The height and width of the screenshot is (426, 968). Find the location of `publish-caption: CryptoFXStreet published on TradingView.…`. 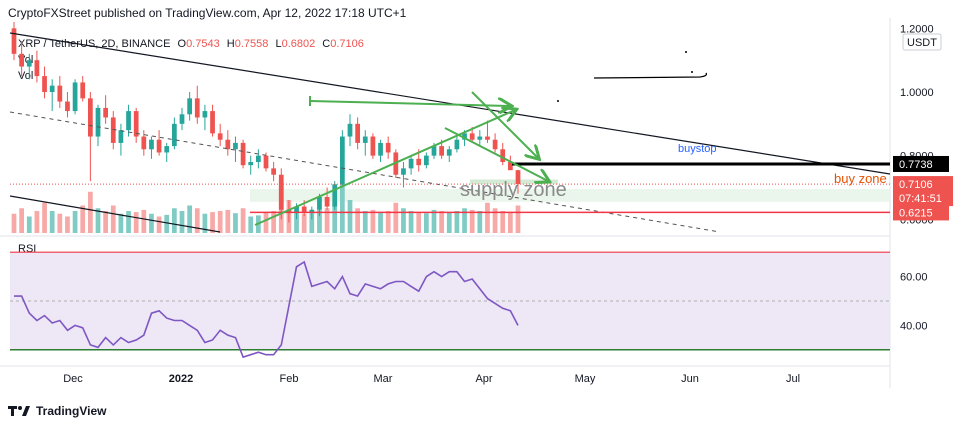

publish-caption: CryptoFXStreet published on TradingView.… is located at coordinates (207, 13).